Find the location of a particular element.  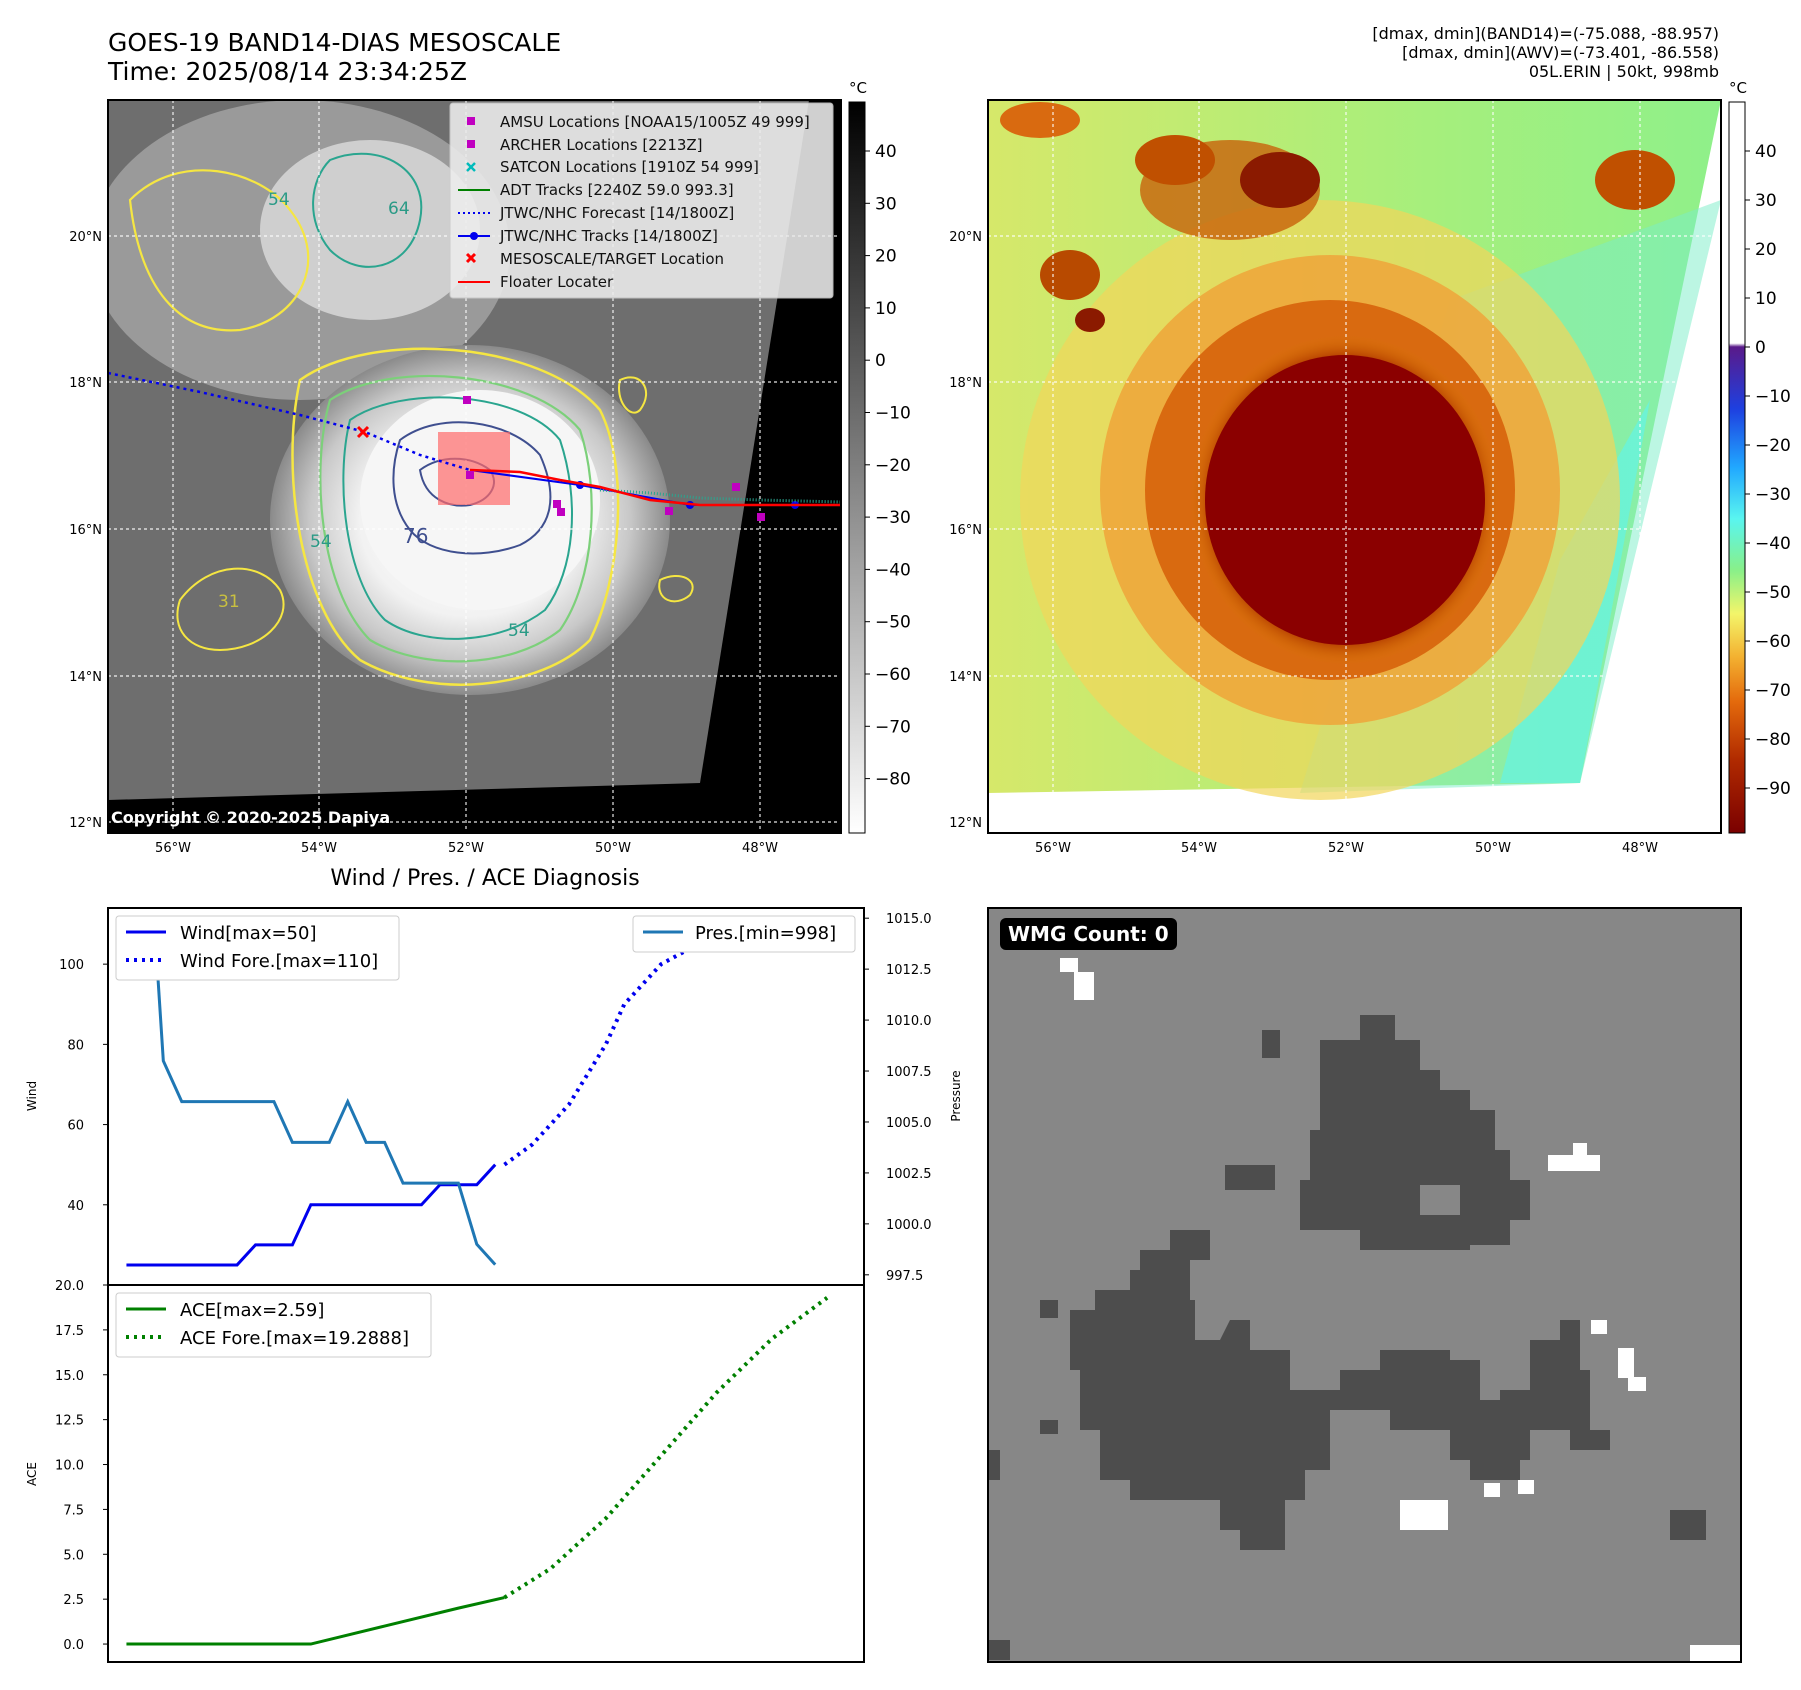

legend-archer-icon is located at coordinates (471, 144).